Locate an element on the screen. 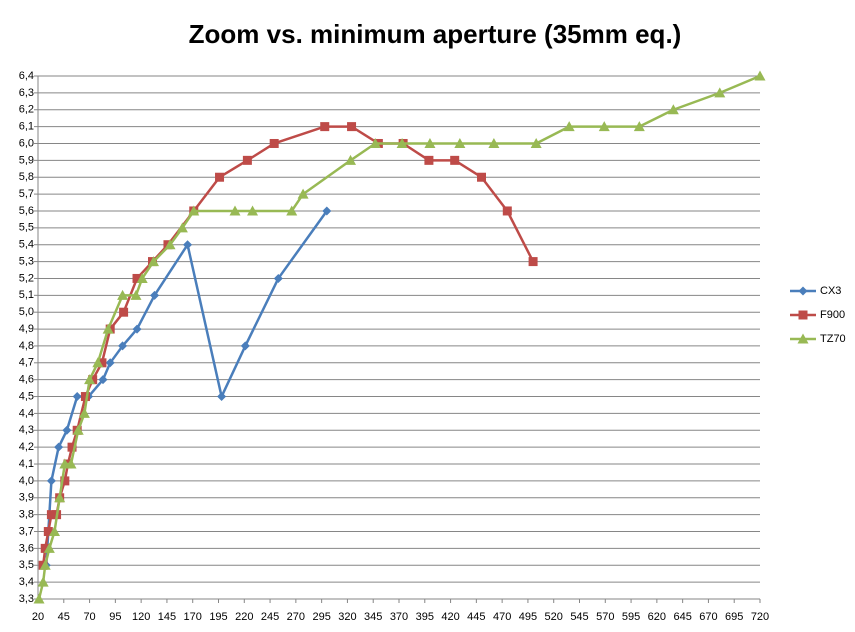 The width and height of the screenshot is (855, 632). y-tick-label: 3,6 is located at coordinates (26, 548).